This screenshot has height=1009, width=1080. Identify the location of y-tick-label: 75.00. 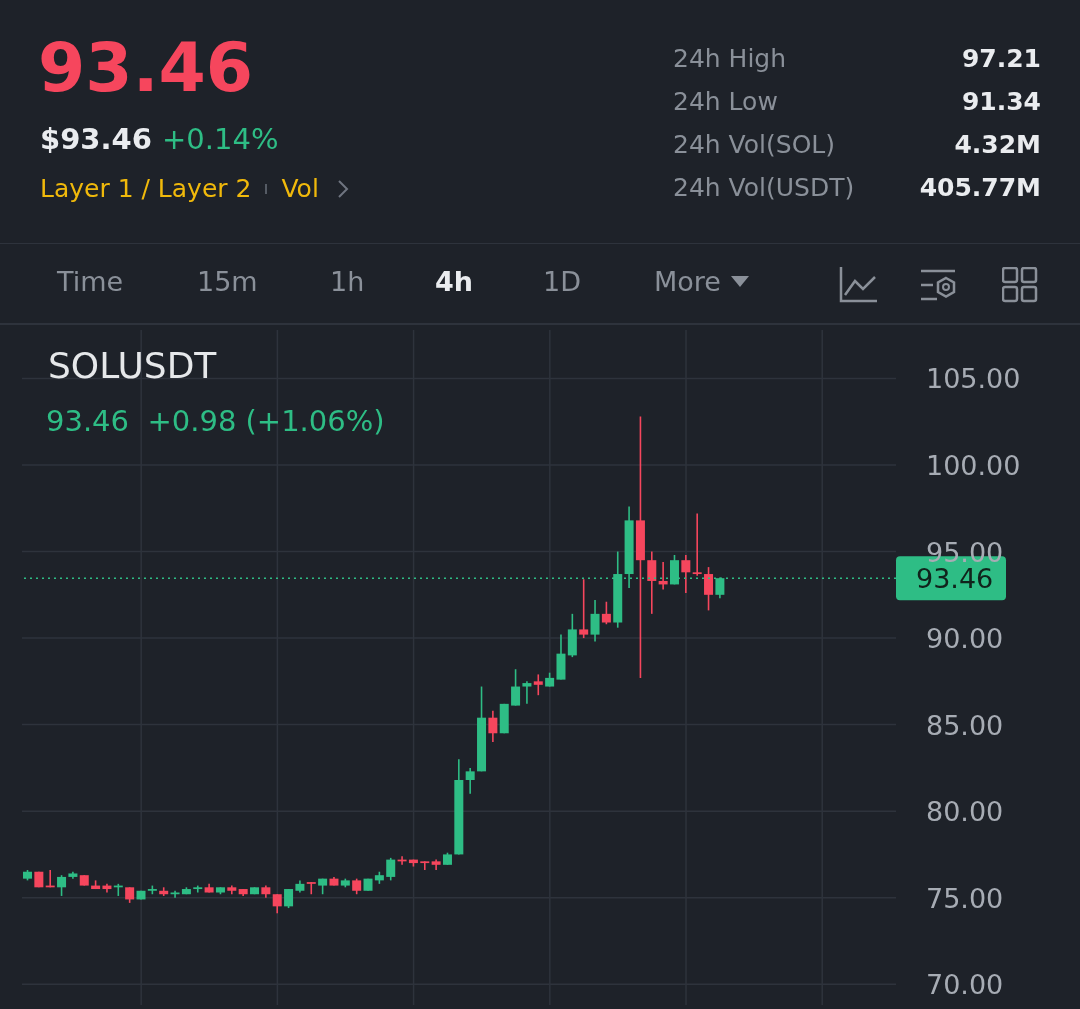
(965, 898).